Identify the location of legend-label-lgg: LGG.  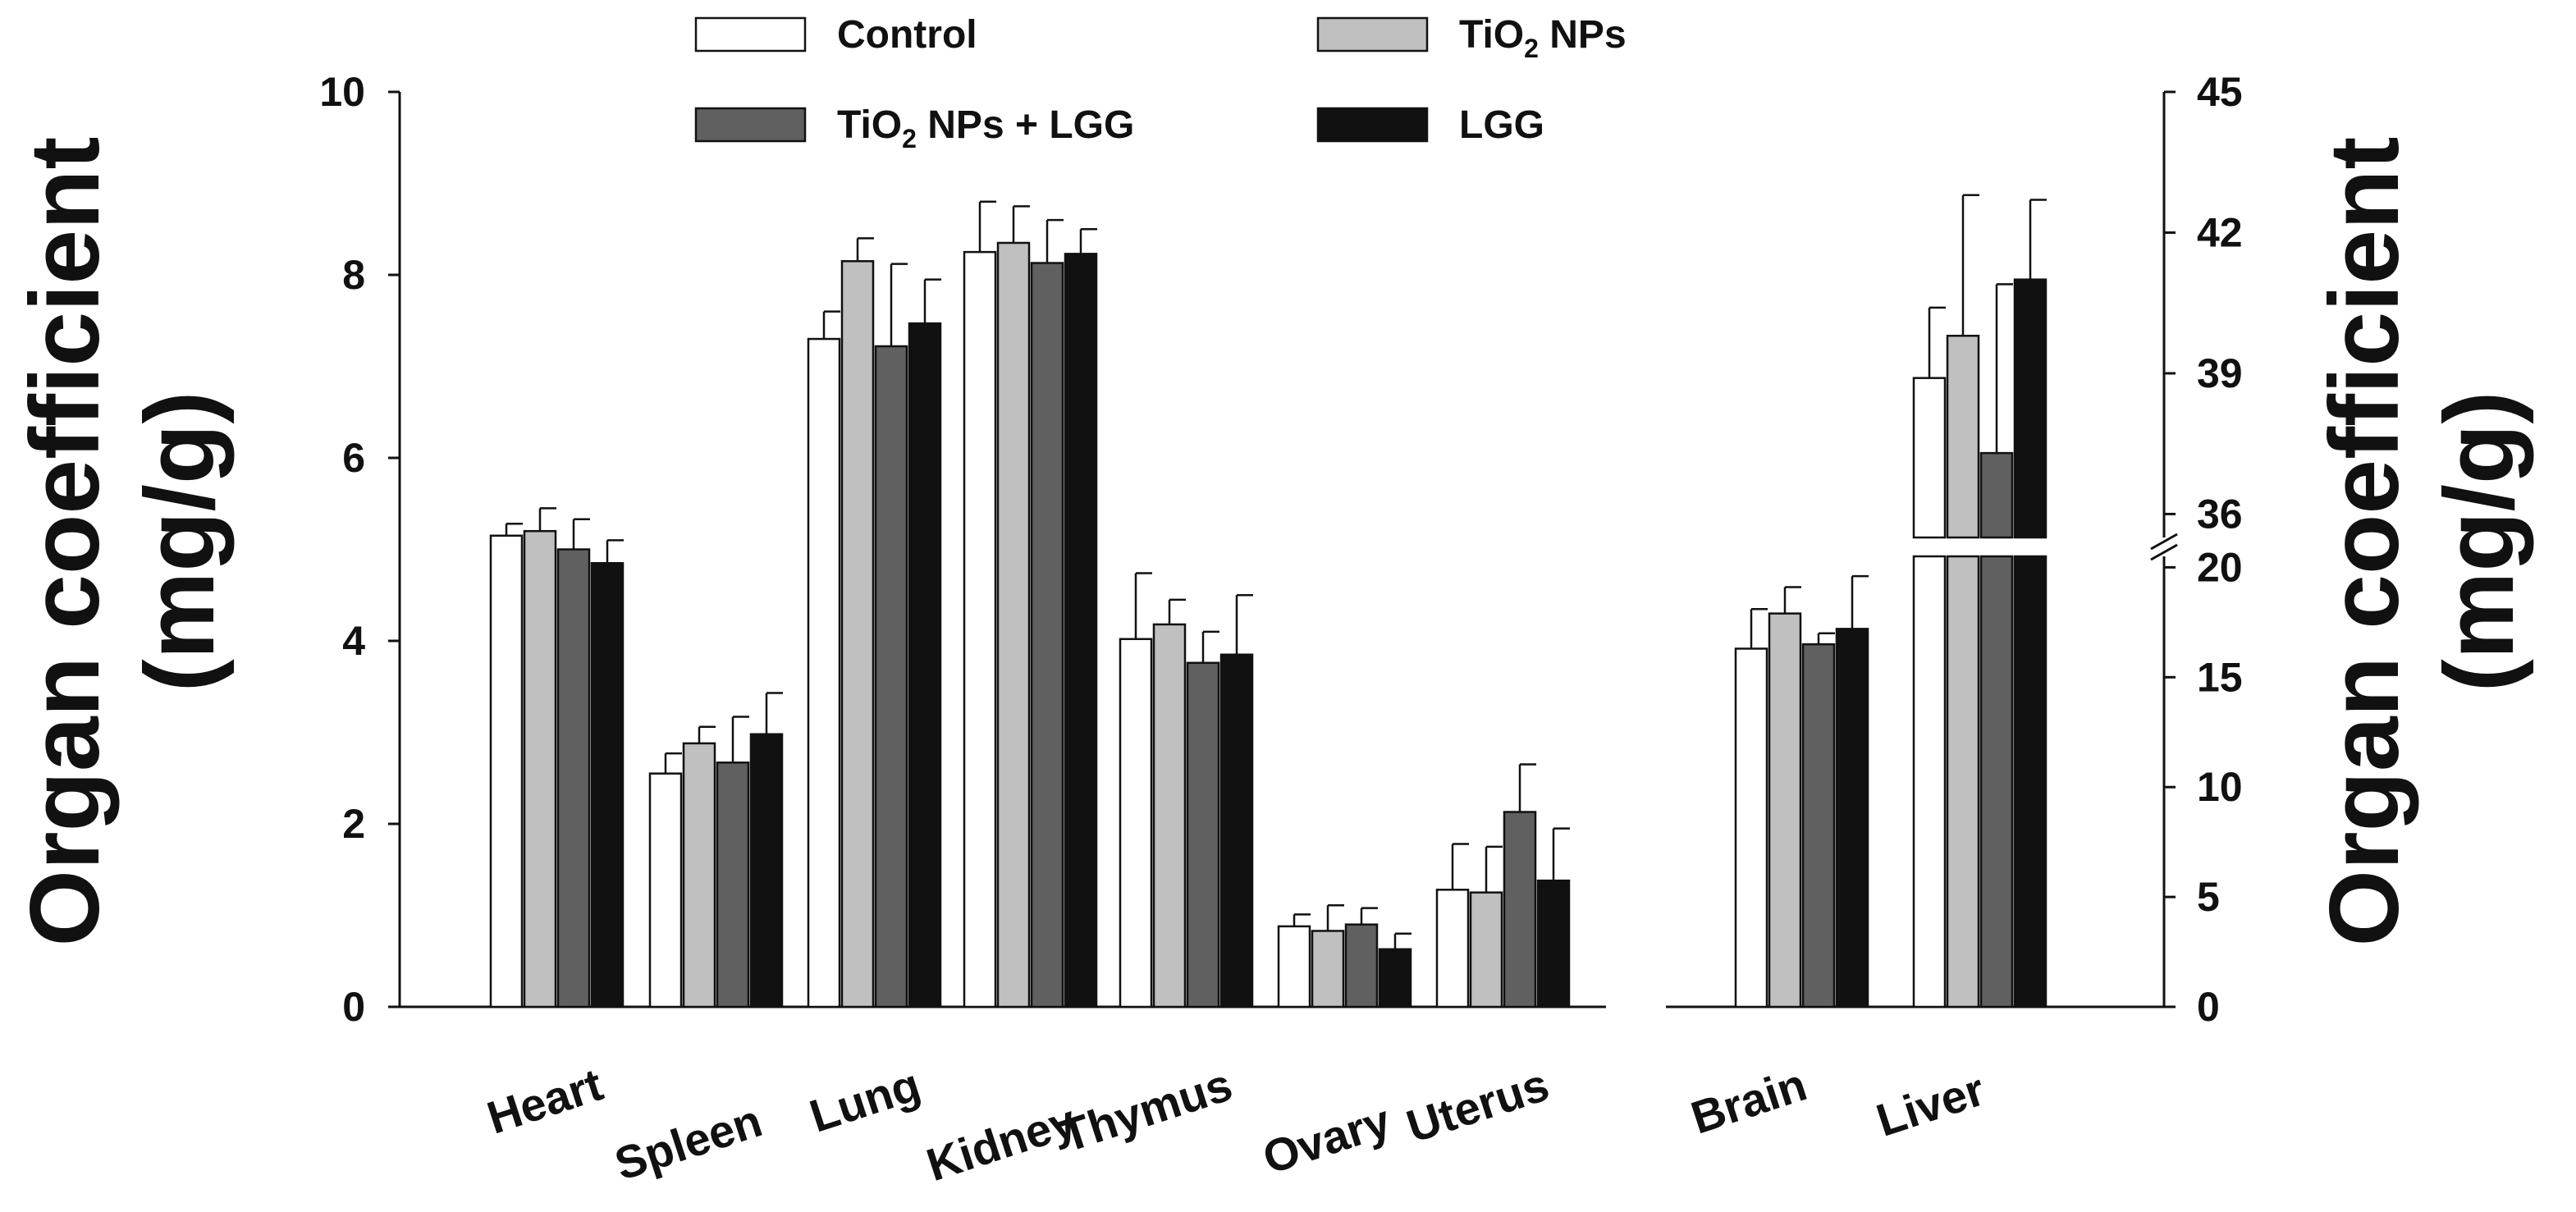
(1501, 125).